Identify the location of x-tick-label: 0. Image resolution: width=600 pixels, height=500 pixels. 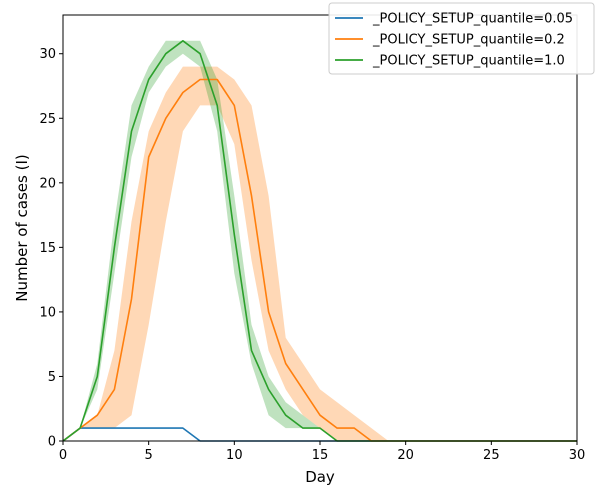
(63, 455).